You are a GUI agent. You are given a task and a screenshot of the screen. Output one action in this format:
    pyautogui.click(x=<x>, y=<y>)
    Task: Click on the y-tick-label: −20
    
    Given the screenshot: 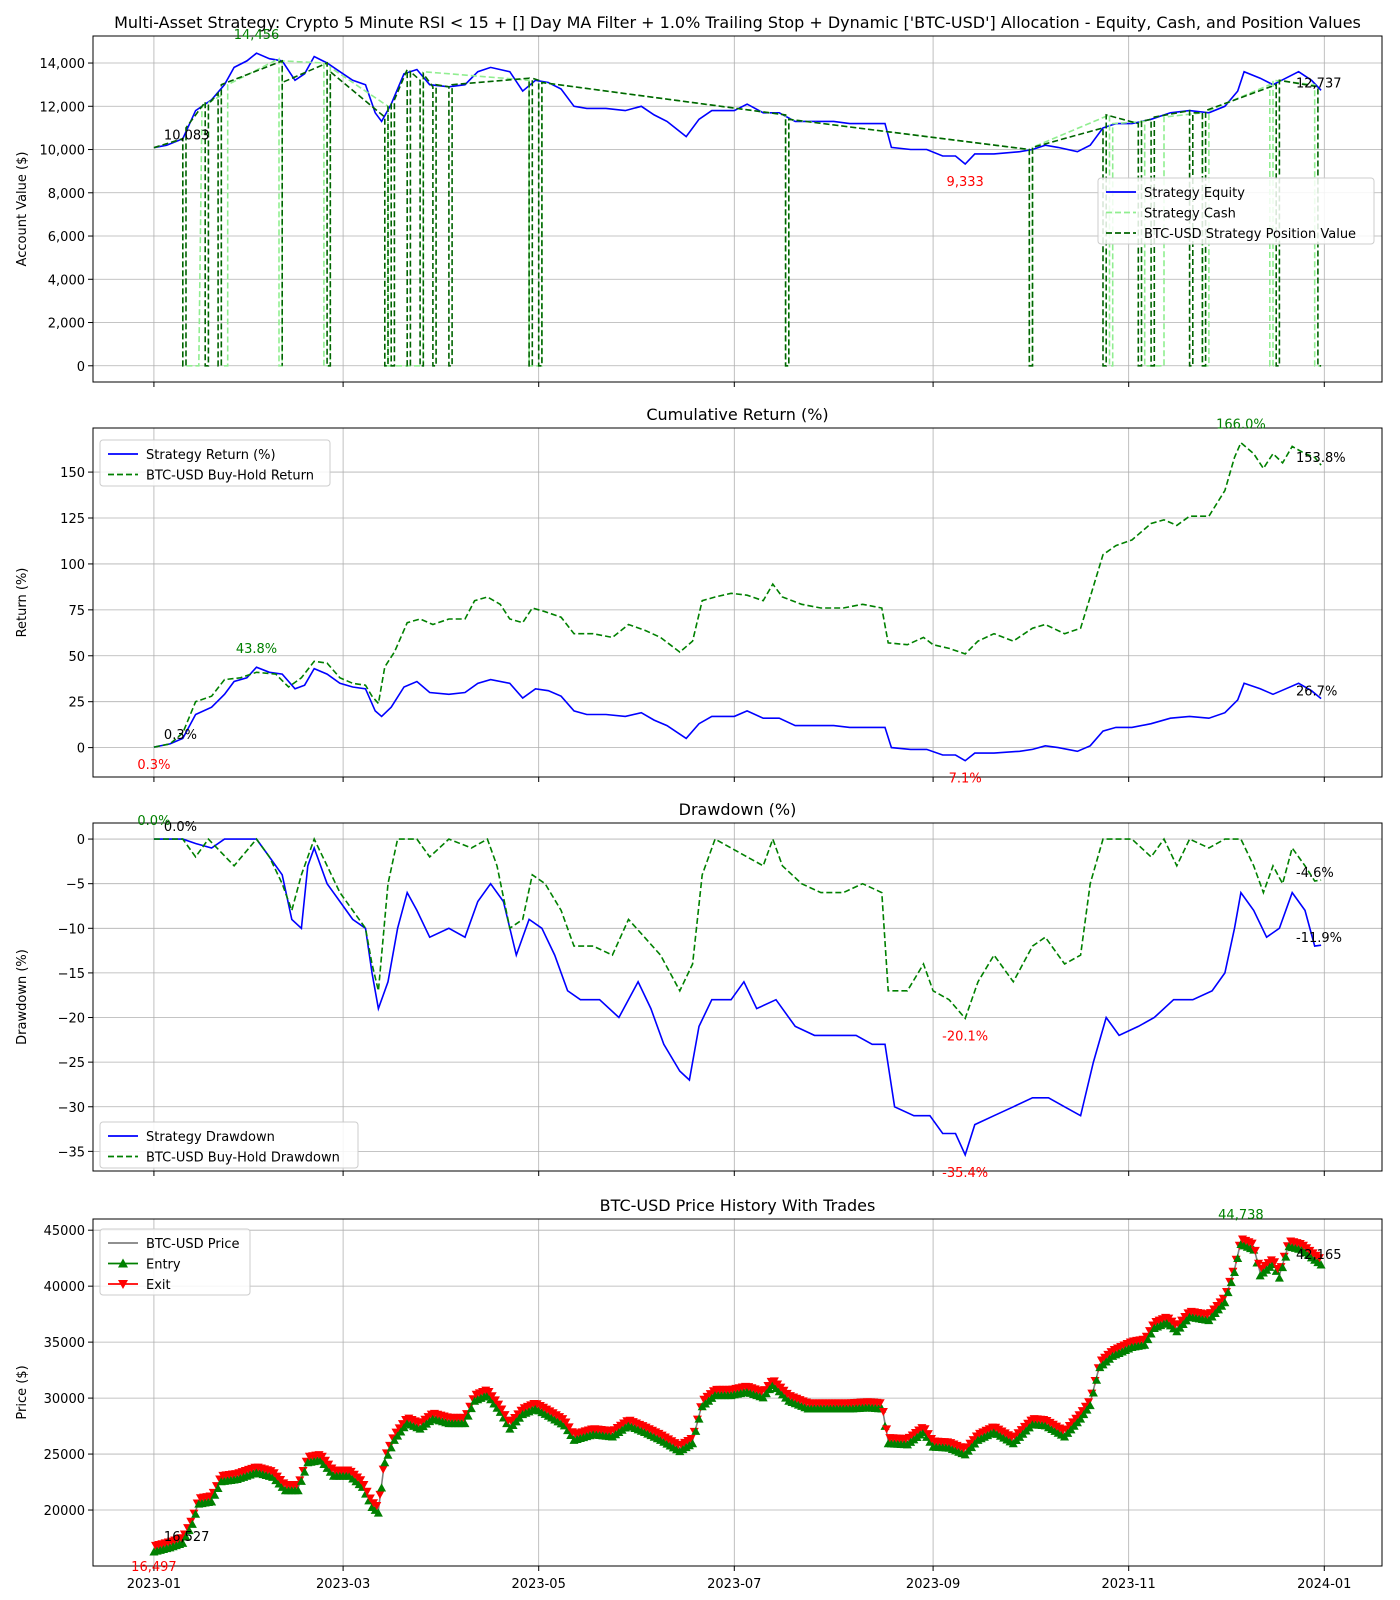 What is the action you would take?
    pyautogui.click(x=71, y=1019)
    